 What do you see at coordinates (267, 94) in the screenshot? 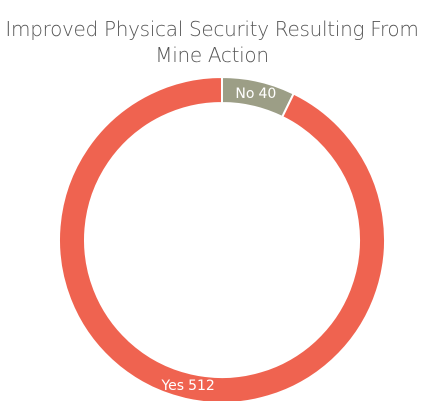
I see `label-value: 40` at bounding box center [267, 94].